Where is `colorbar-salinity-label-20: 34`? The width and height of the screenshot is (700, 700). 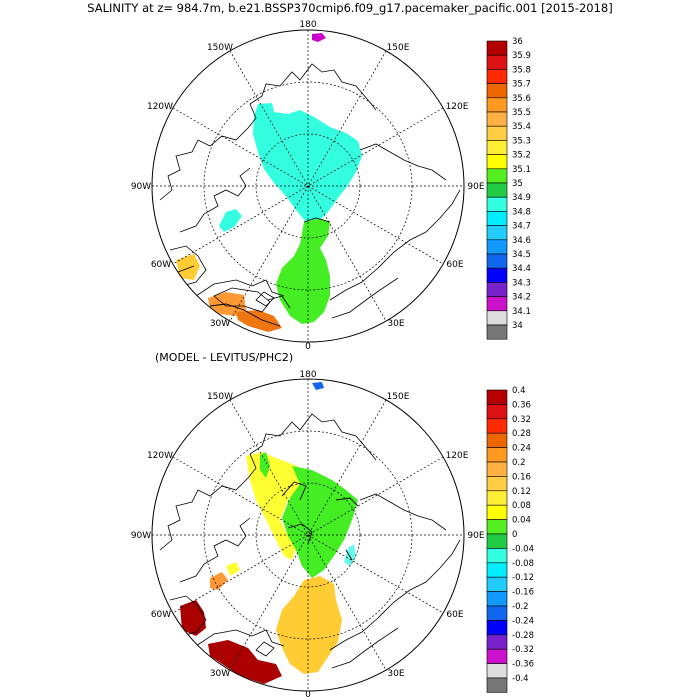
colorbar-salinity-label-20: 34 is located at coordinates (517, 326).